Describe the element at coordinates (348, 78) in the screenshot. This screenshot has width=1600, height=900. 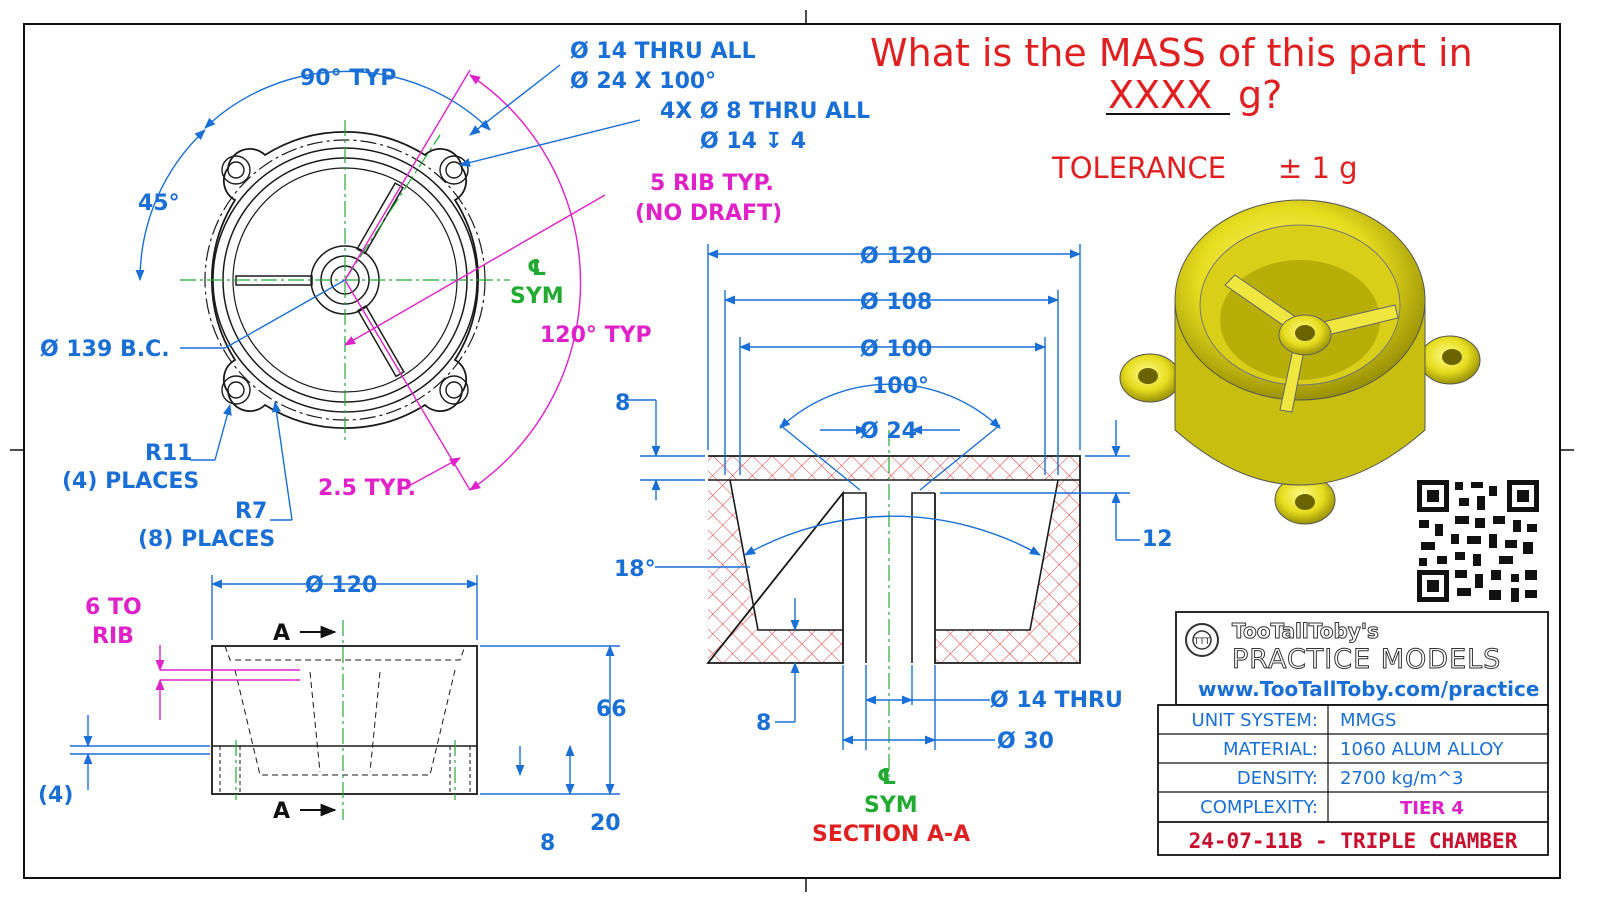
I see `angle-90-label: 90° TYP` at that location.